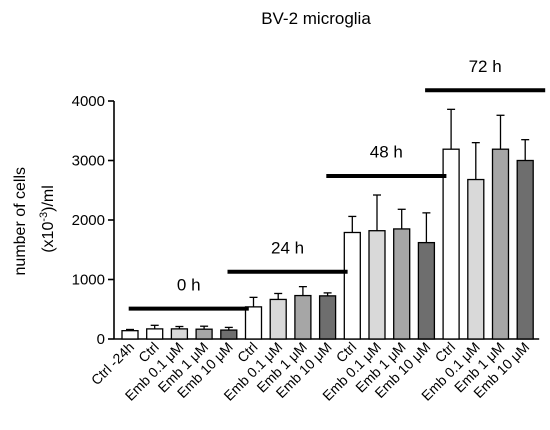  I want to click on y-tick-label: 3000, so click(88, 161).